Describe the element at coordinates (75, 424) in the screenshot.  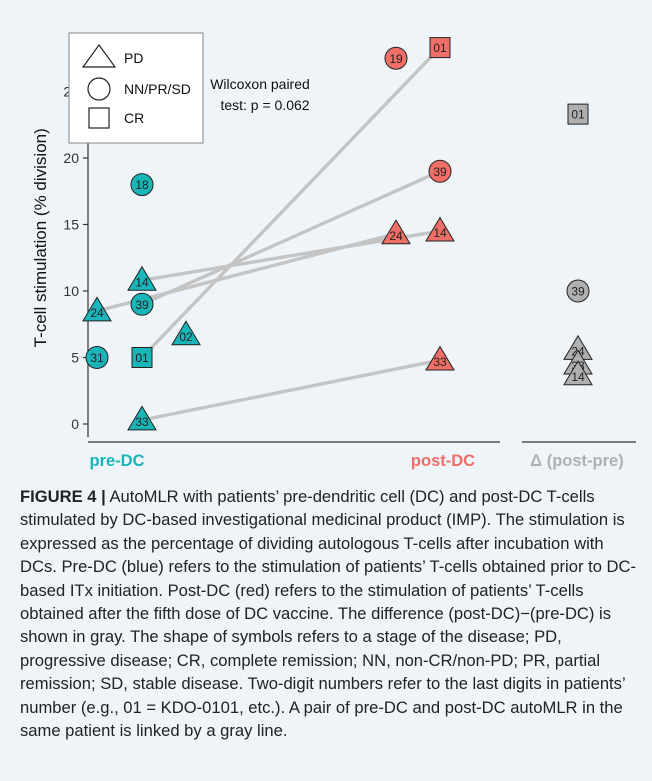
I see `y-tick-label: 0` at that location.